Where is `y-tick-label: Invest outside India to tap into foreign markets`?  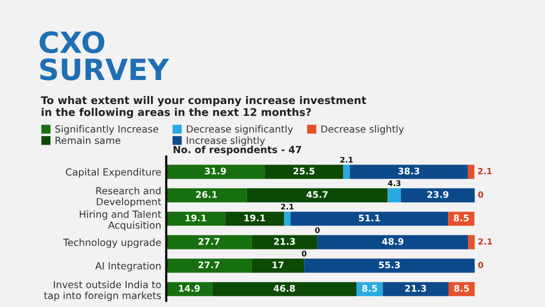
y-tick-label: Invest outside India to tap into foreign markets is located at coordinates (102, 291).